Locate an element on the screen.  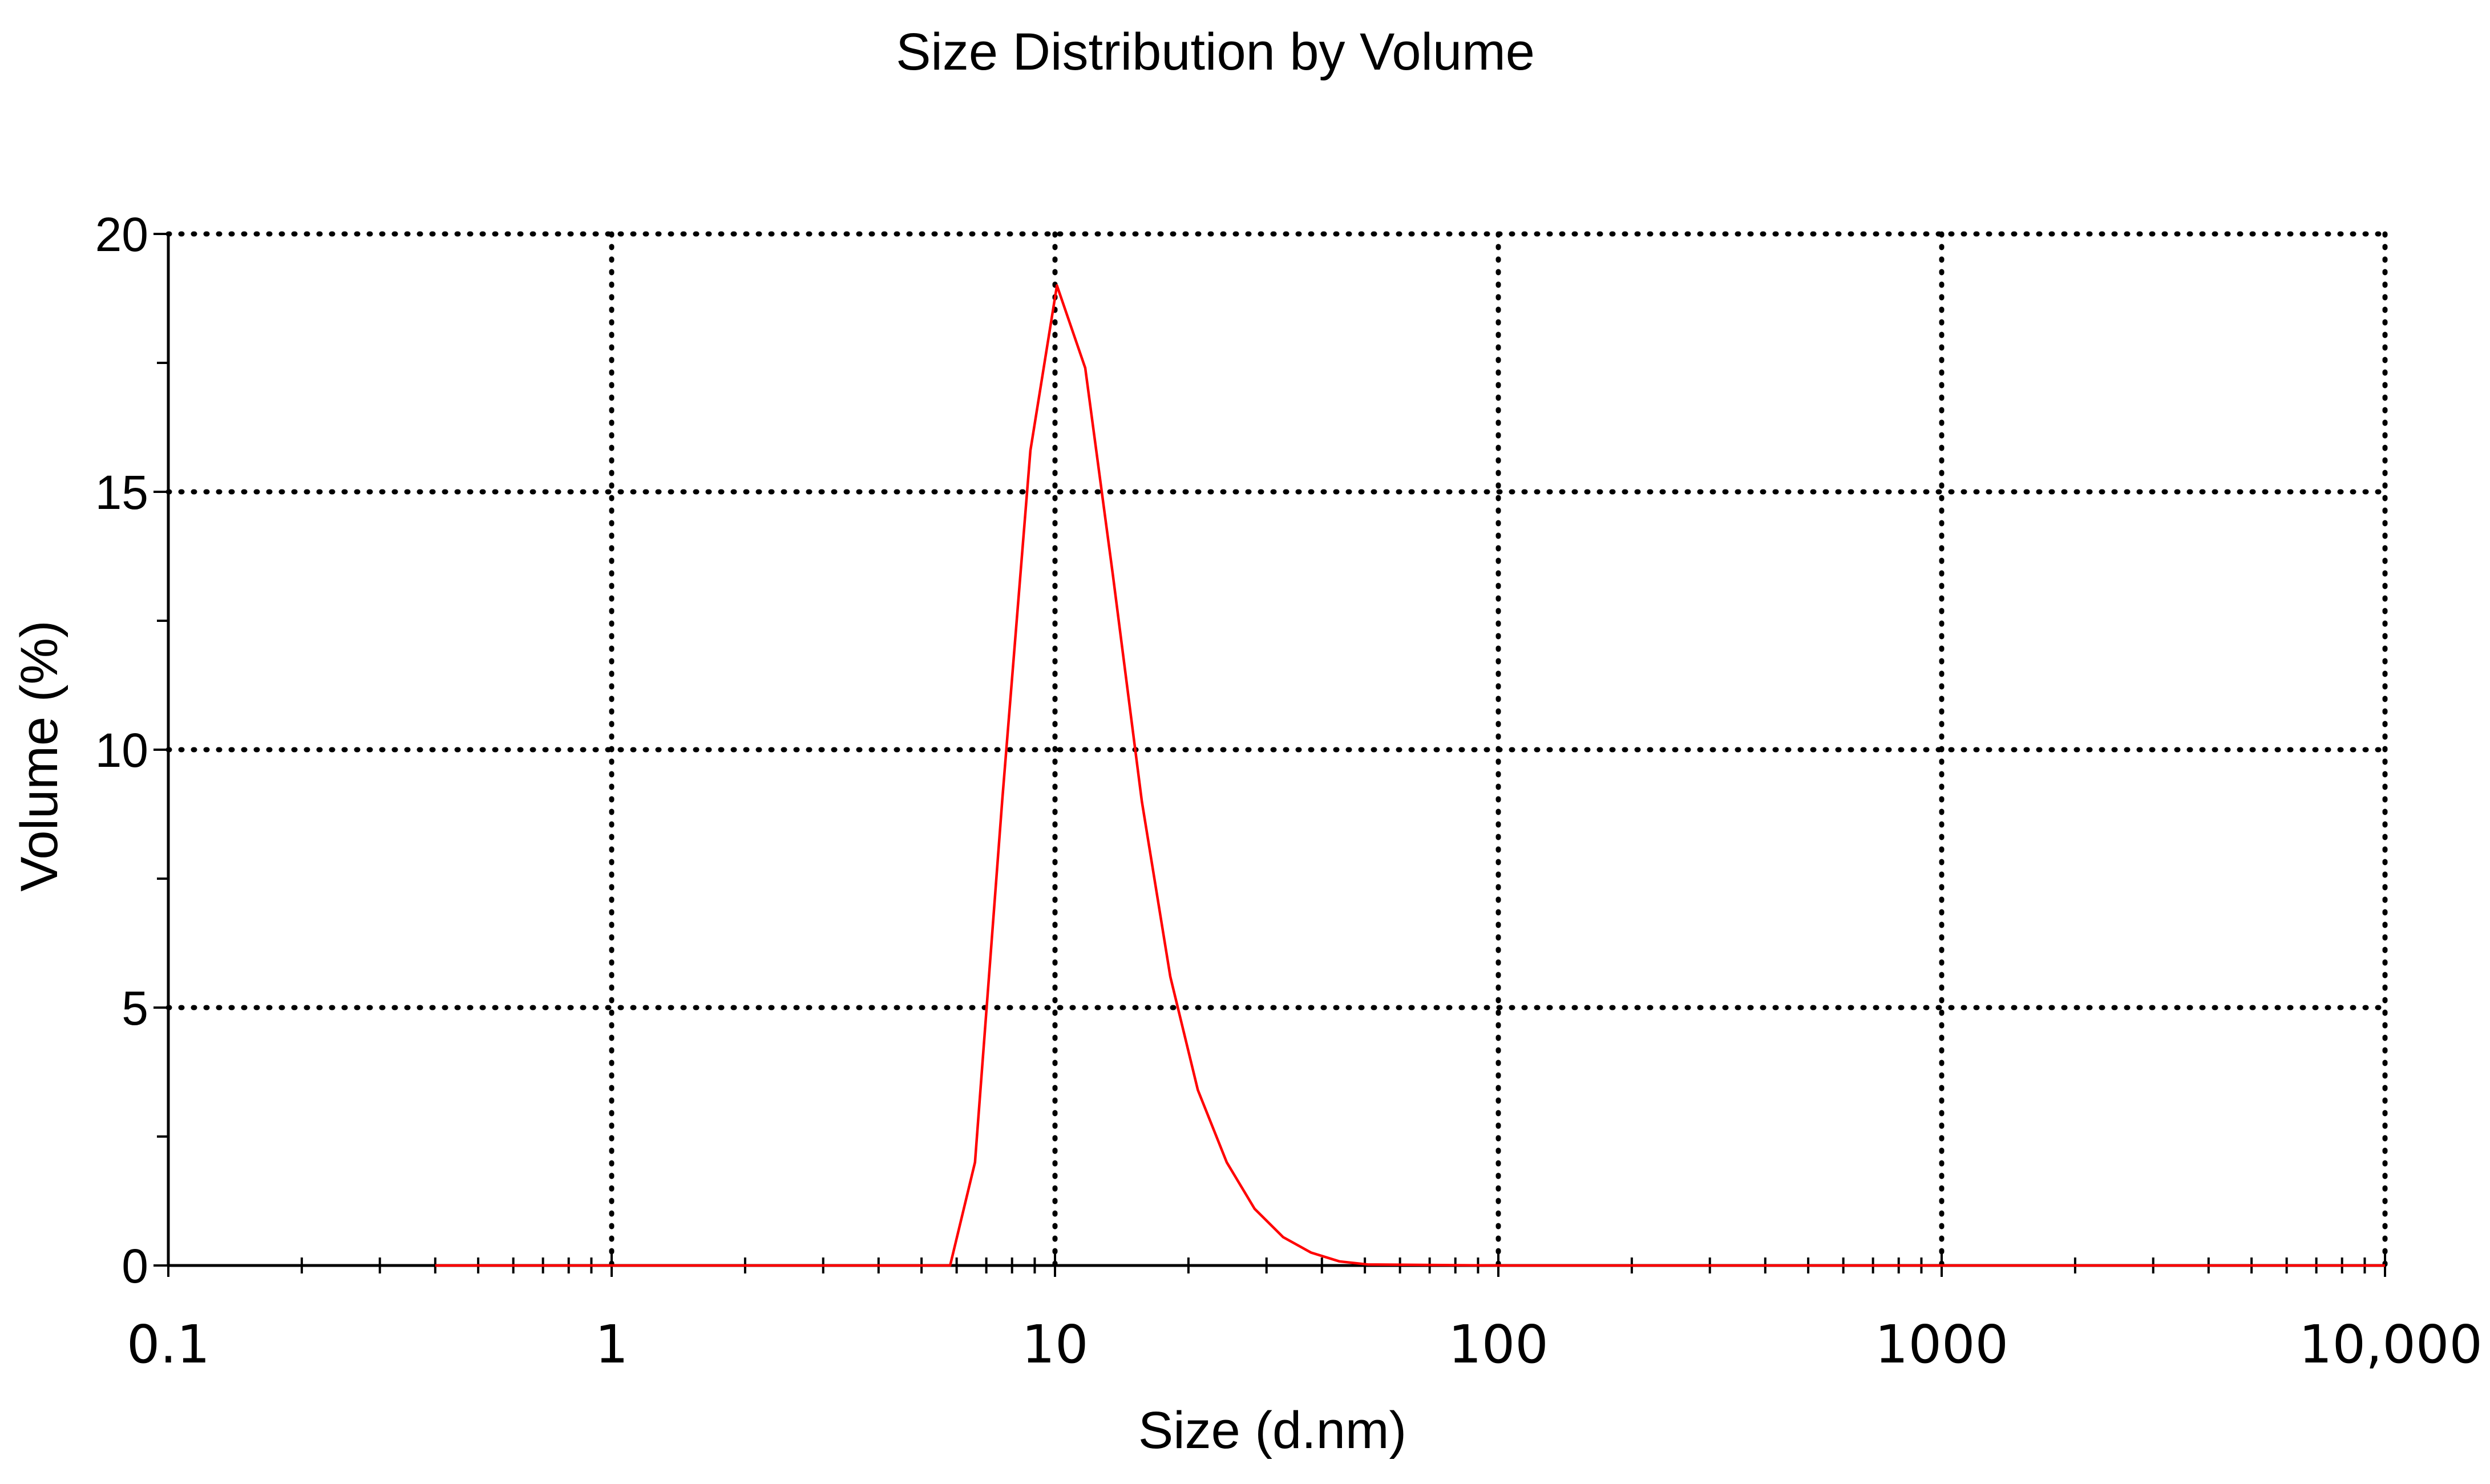
y-tick-label: 5 is located at coordinates (135, 1008).